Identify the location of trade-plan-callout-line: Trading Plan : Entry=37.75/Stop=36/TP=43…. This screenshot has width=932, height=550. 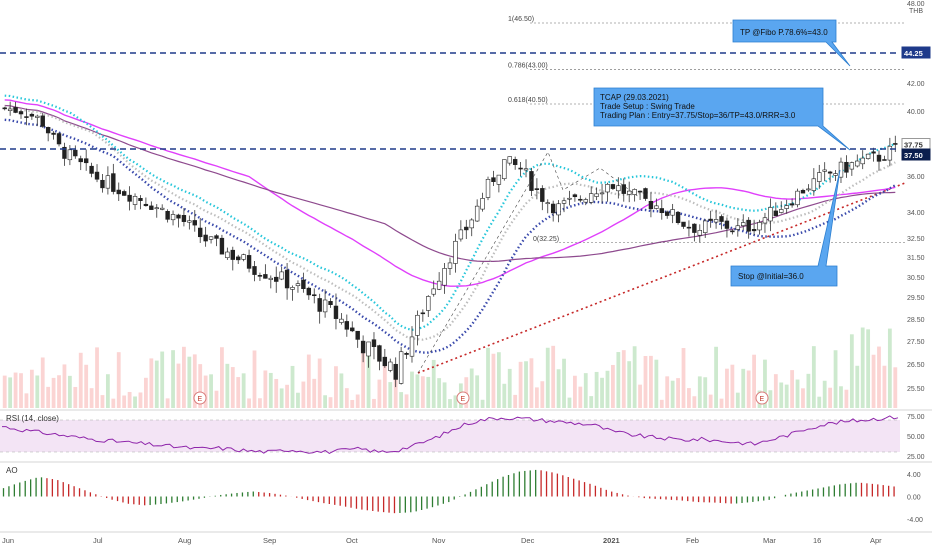
(698, 115).